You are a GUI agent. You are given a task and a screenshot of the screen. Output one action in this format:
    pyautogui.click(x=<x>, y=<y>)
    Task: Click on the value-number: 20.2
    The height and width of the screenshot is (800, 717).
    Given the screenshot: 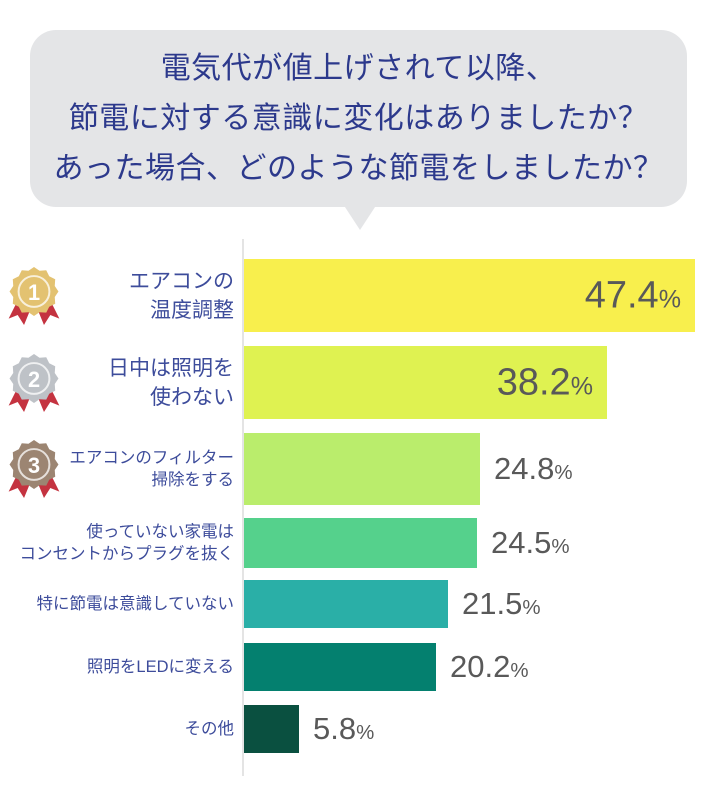 What is the action you would take?
    pyautogui.click(x=480, y=666)
    